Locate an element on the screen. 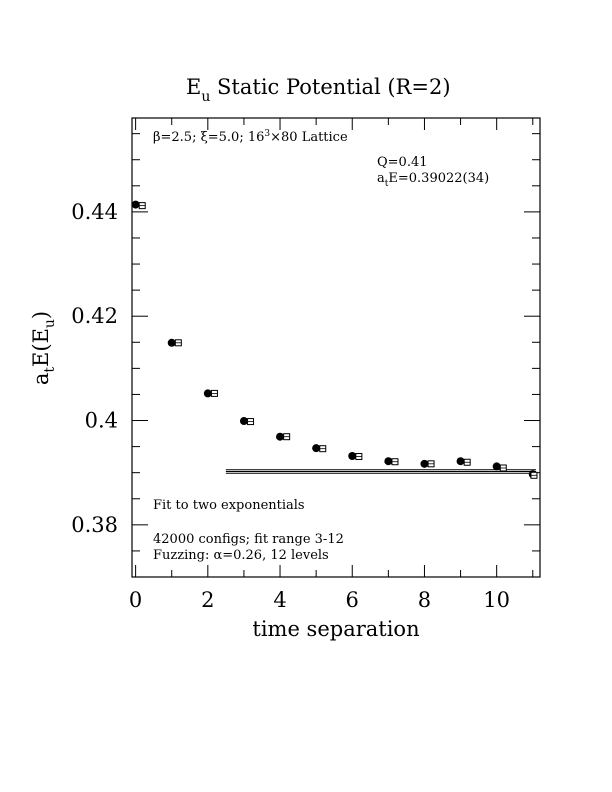 This screenshot has width=612, height=792. fit-band is located at coordinates (380, 471).